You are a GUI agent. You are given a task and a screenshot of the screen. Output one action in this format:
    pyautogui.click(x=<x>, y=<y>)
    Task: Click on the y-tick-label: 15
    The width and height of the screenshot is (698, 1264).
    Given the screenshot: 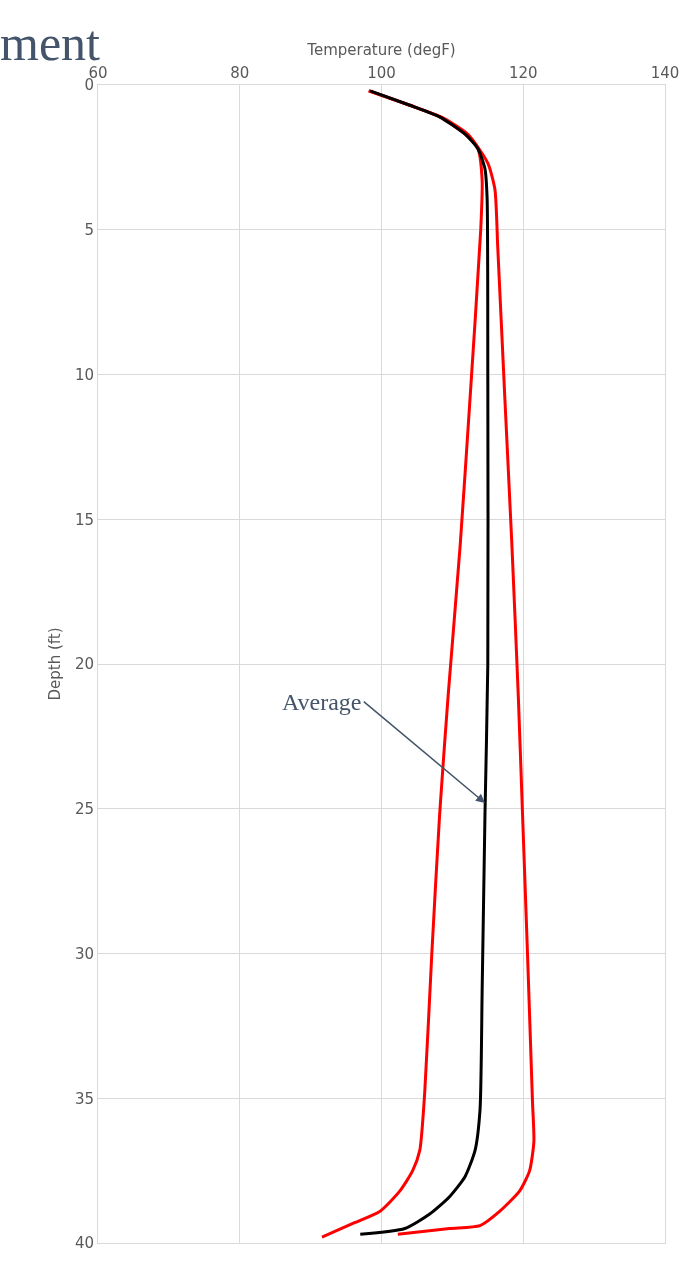 What is the action you would take?
    pyautogui.click(x=84, y=519)
    